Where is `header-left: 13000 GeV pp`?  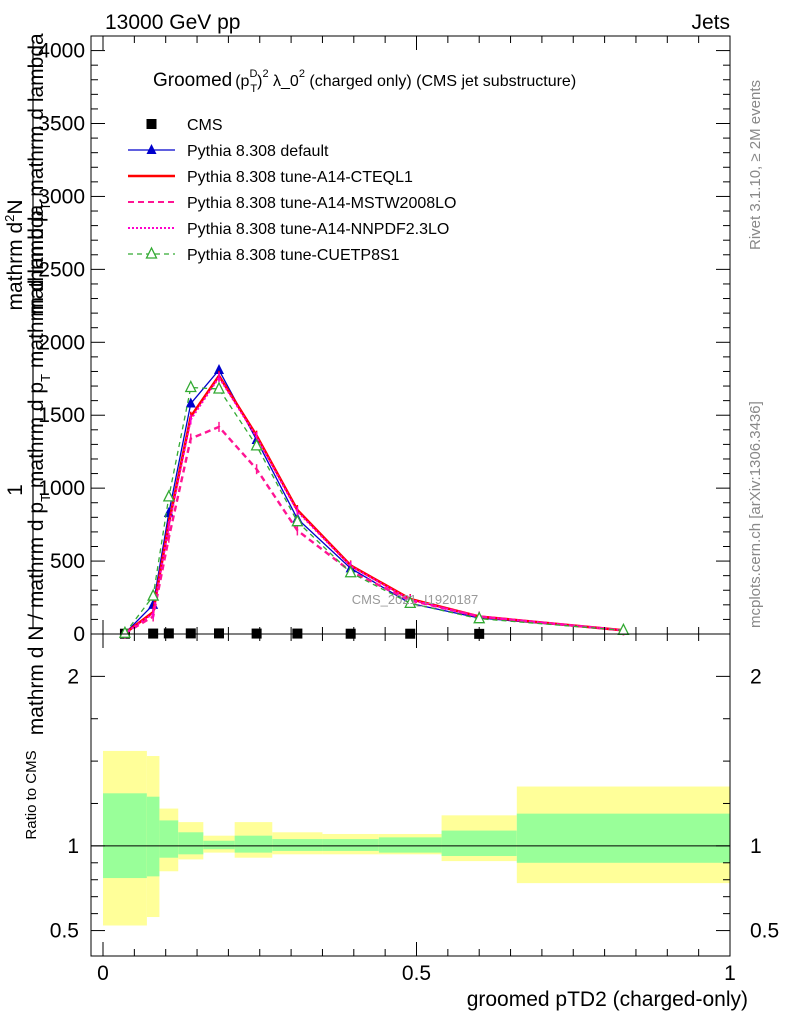 header-left: 13000 GeV pp is located at coordinates (172, 22).